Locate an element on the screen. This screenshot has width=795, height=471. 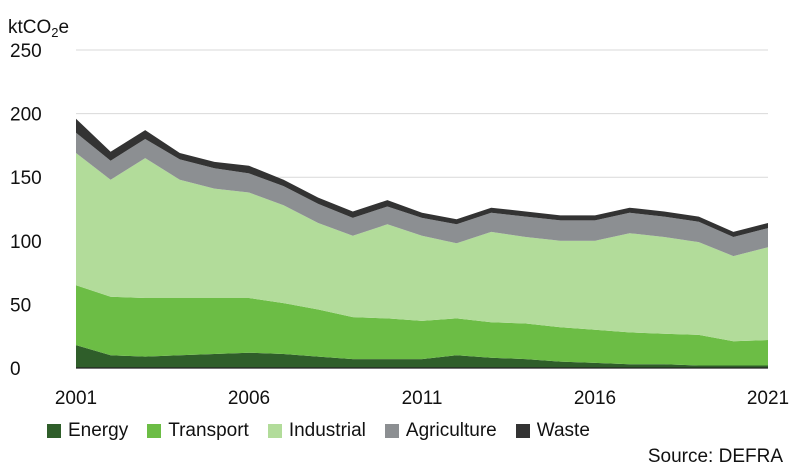
legend-item-transport: Transport is located at coordinates (198, 431).